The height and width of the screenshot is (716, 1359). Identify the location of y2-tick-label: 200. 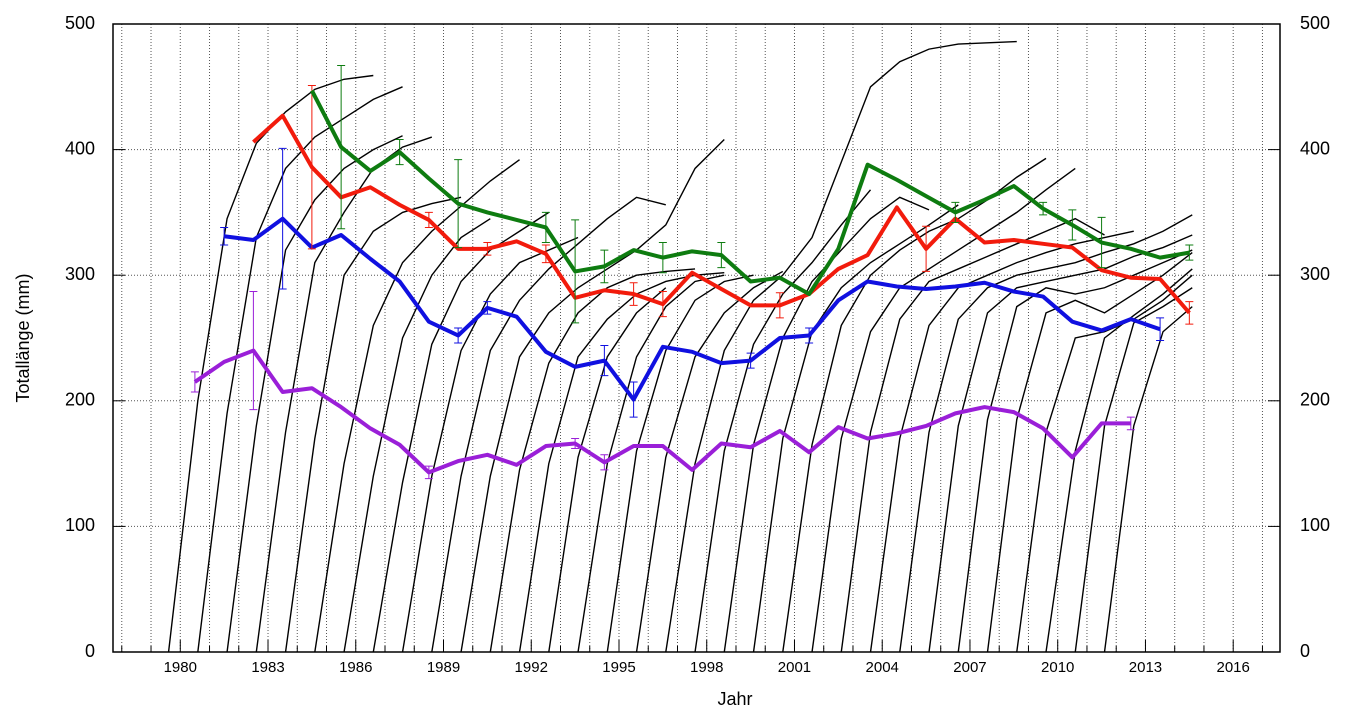
(1315, 400).